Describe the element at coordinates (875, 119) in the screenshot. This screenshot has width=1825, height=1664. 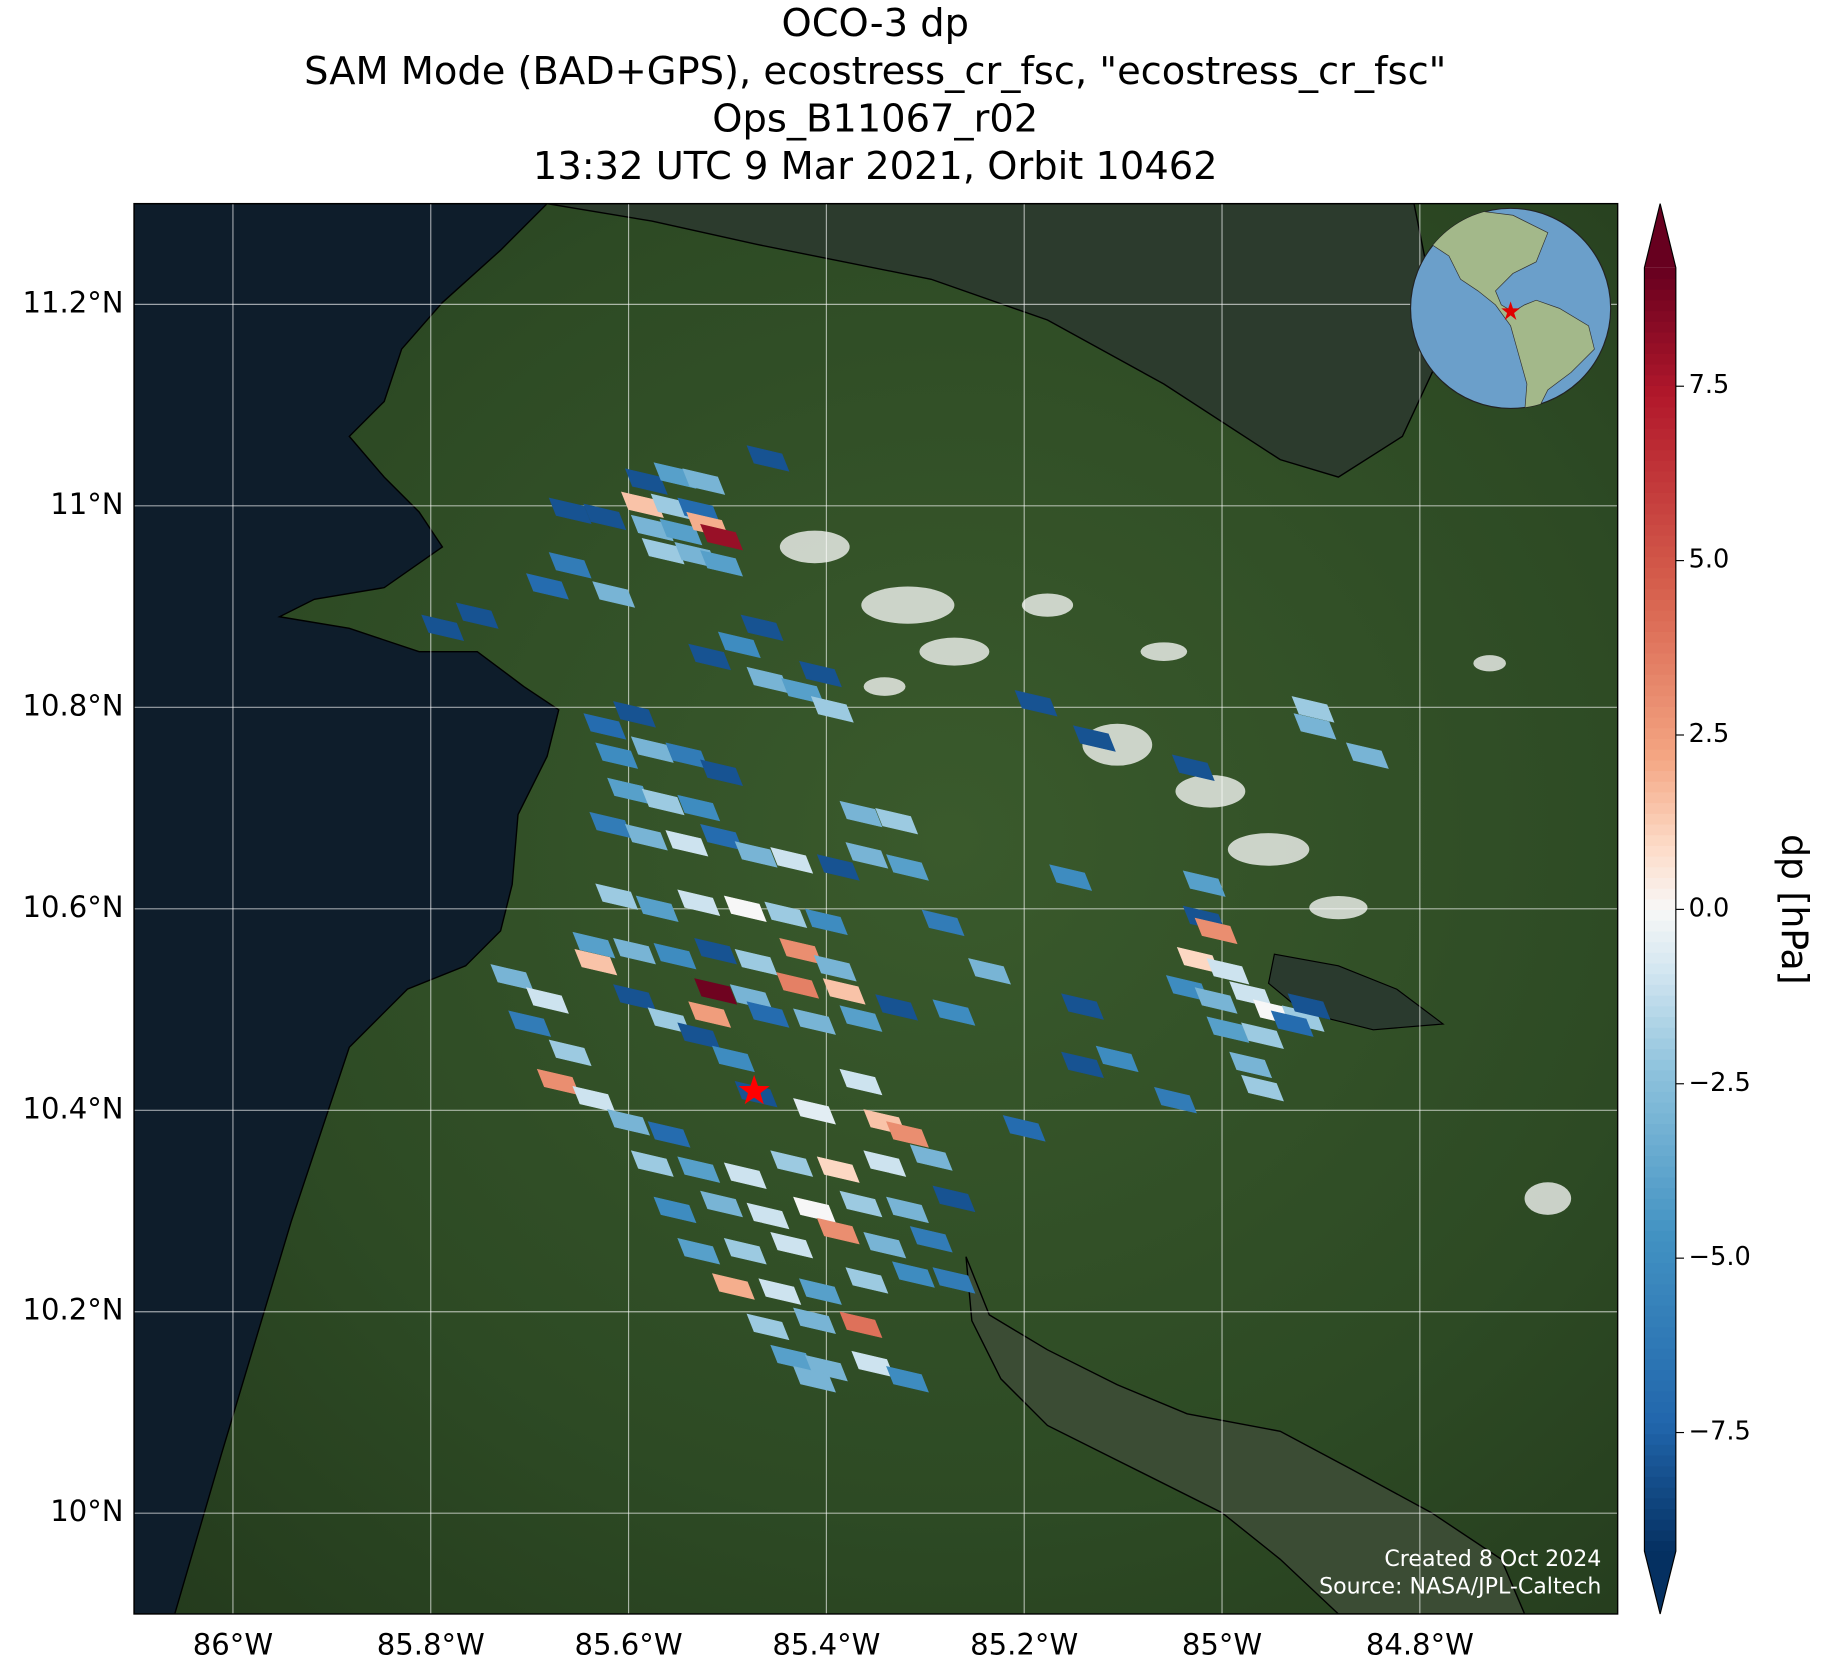
I see `title-line: Ops_B11067_r02` at that location.